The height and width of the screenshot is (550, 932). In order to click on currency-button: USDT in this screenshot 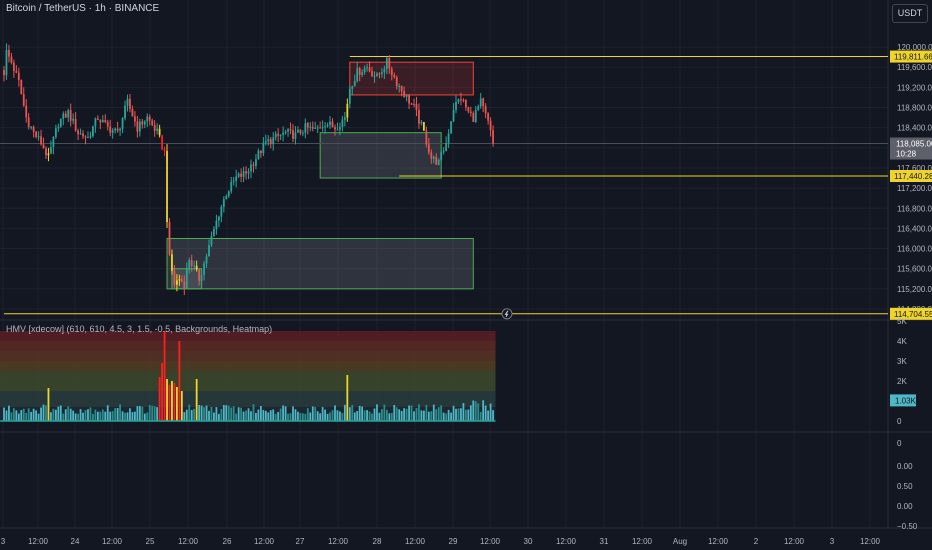, I will do `click(910, 13)`.